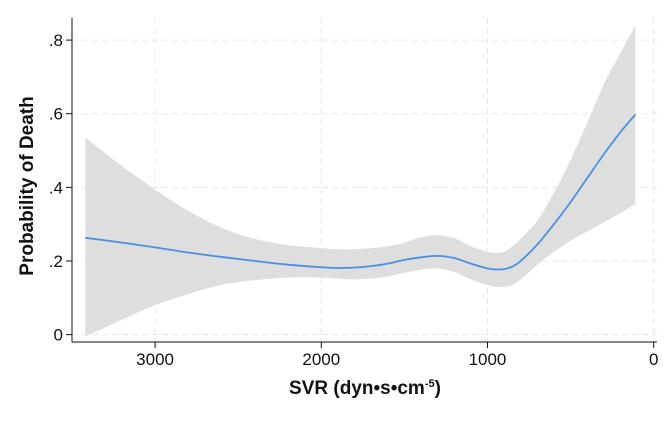 This screenshot has height=432, width=664. I want to click on x-axis-title: SVR (dyn•s•cm-5), so click(365, 388).